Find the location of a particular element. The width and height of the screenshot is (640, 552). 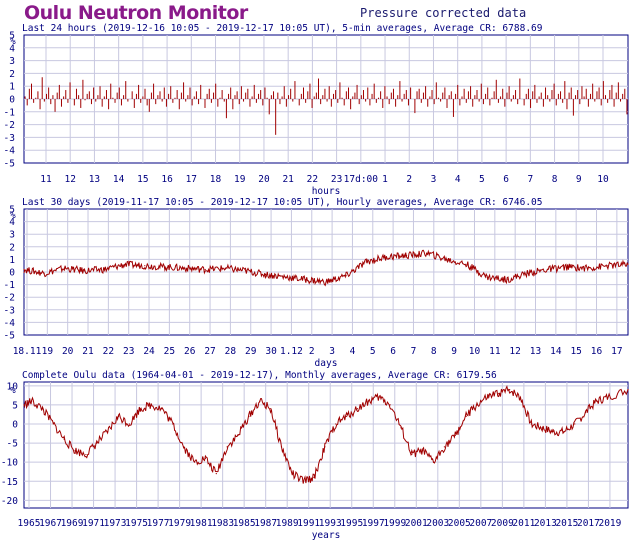

x-tick-label: 2007 is located at coordinates (480, 523).